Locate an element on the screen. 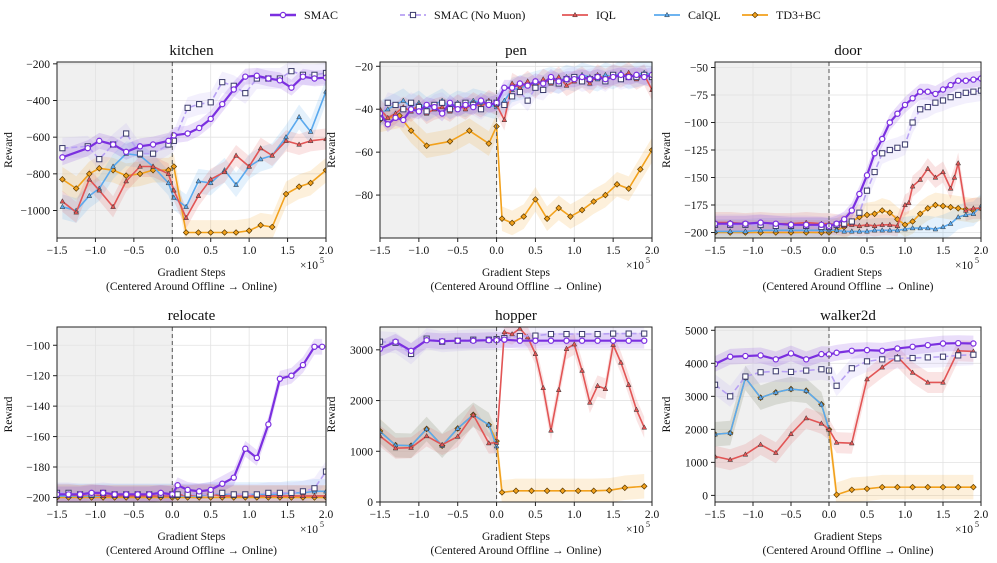  y-tick-label: 4000 is located at coordinates (696, 364).